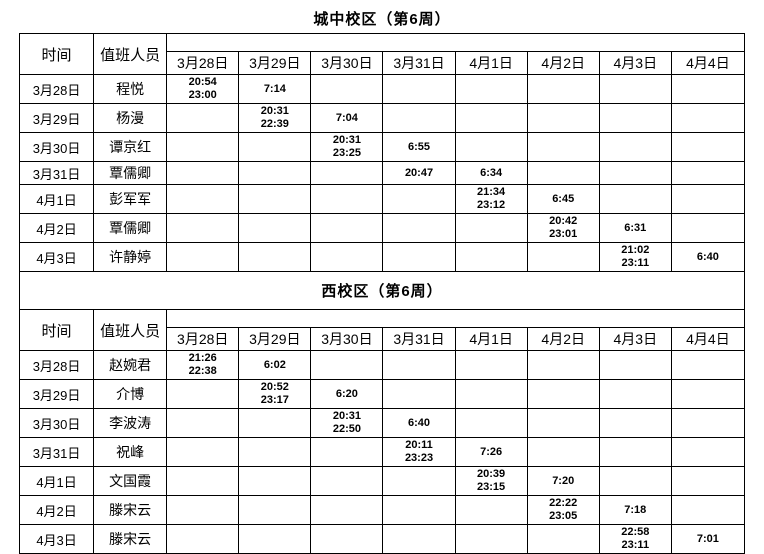 The height and width of the screenshot is (554, 764). What do you see at coordinates (347, 63) in the screenshot?
I see `date-header: 3月30日` at bounding box center [347, 63].